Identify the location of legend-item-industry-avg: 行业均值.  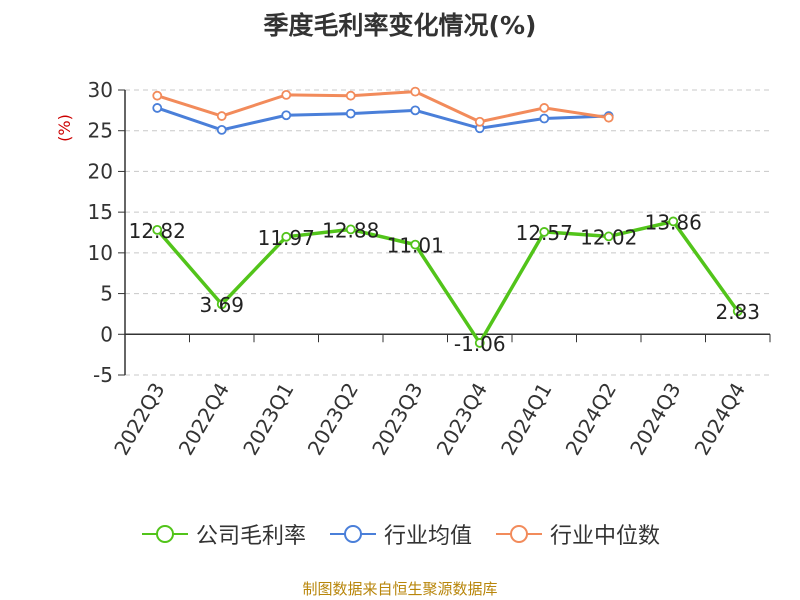
(400, 534).